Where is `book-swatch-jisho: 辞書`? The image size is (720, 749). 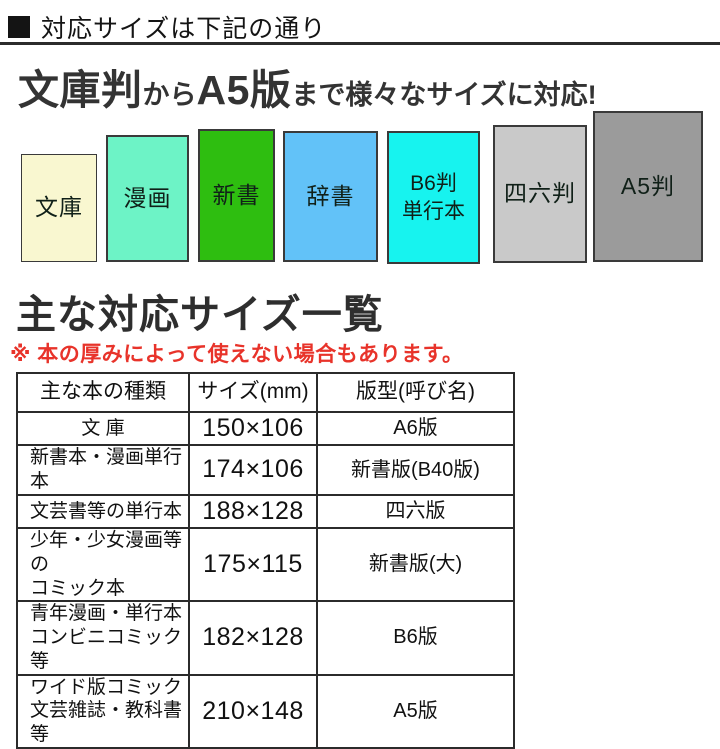 book-swatch-jisho: 辞書 is located at coordinates (330, 196).